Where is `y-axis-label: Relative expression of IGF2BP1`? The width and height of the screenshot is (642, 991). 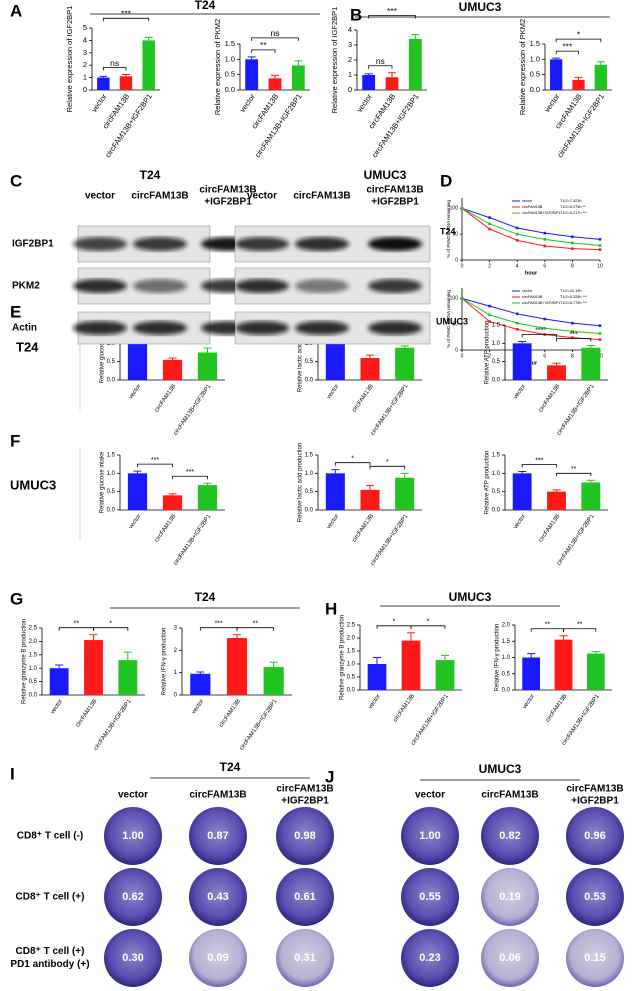 y-axis-label: Relative expression of IGF2BP1 is located at coordinates (334, 60).